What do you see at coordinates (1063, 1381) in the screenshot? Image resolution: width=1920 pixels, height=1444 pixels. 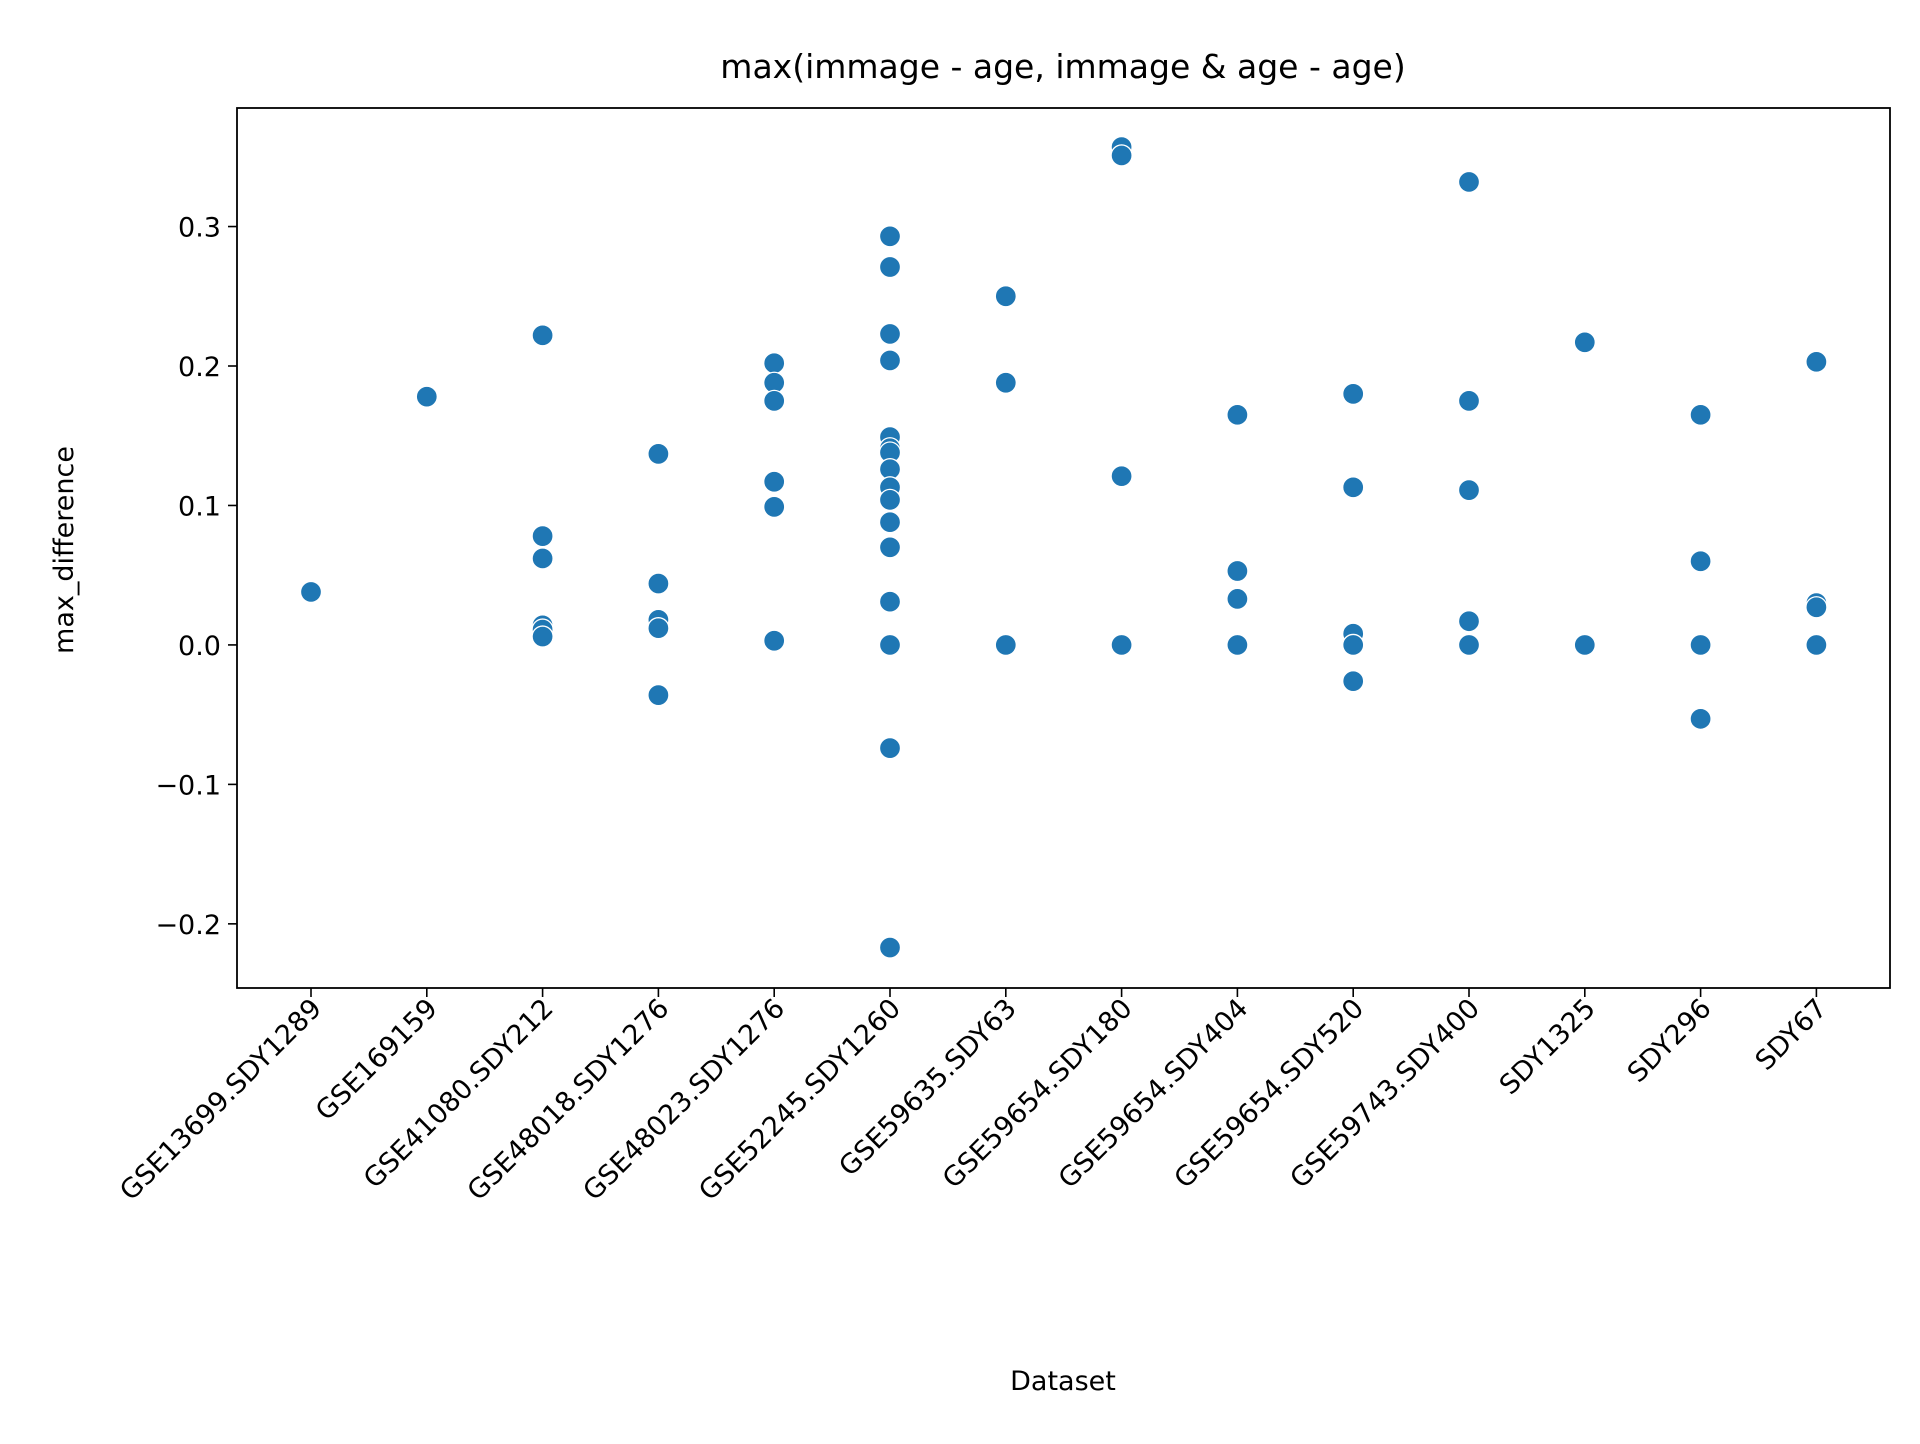 I see `x-axis-label: Dataset` at bounding box center [1063, 1381].